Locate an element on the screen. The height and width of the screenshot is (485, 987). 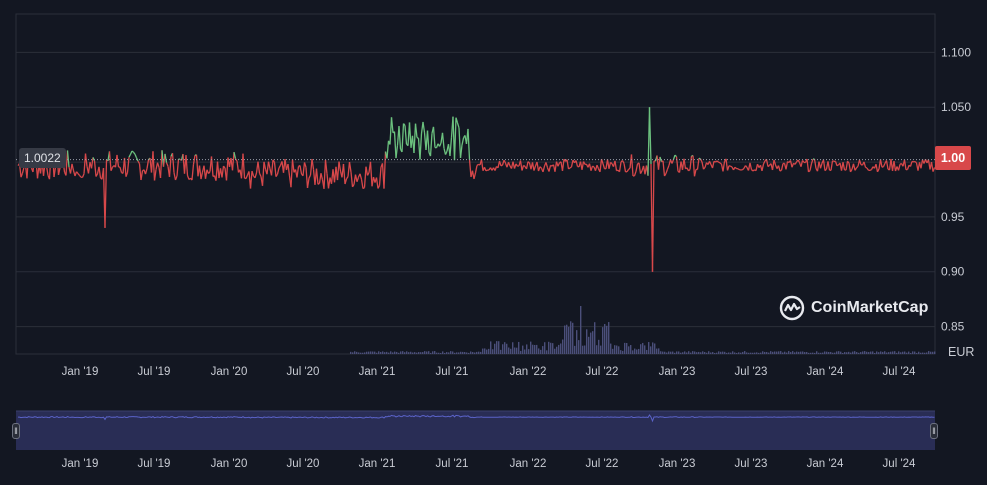
navigator-line is located at coordinates (476, 418).